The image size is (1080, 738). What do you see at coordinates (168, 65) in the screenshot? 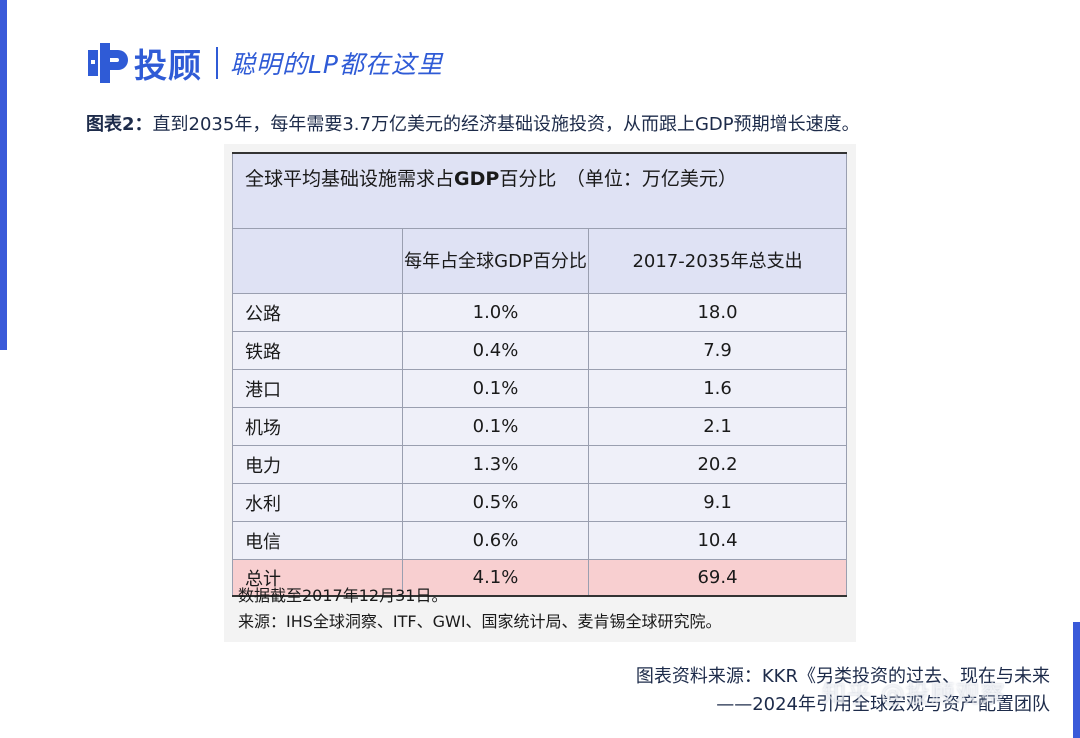
I see `brand-name: 投顾` at bounding box center [168, 65].